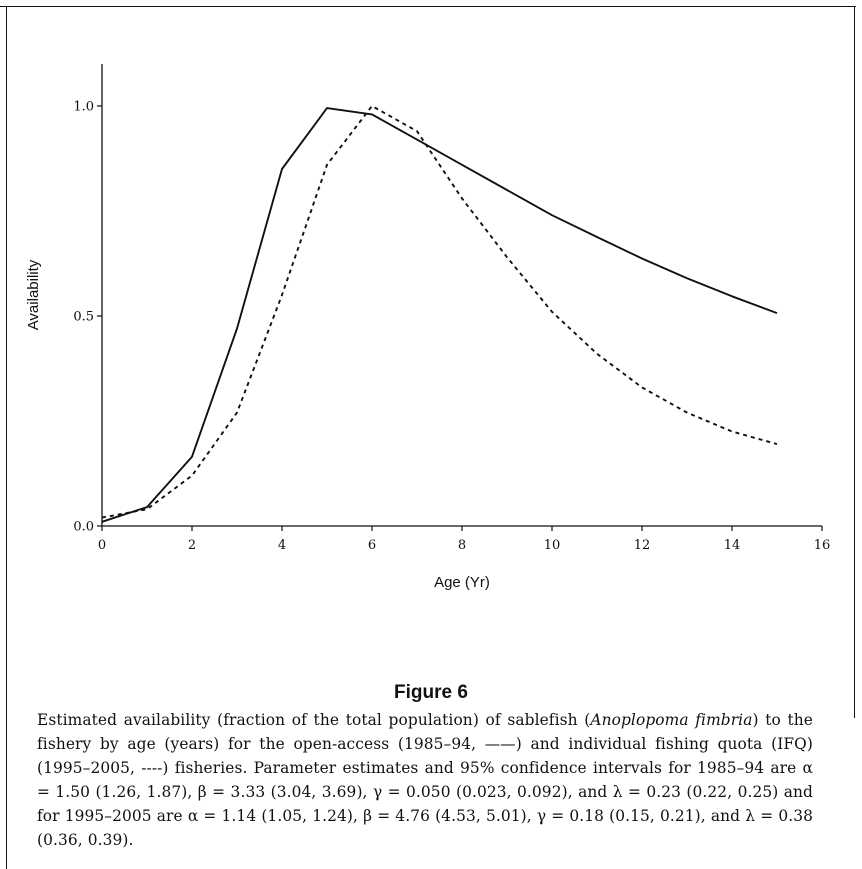 The width and height of the screenshot is (862, 869). What do you see at coordinates (33, 294) in the screenshot?
I see `y-axis-label: Availability` at bounding box center [33, 294].